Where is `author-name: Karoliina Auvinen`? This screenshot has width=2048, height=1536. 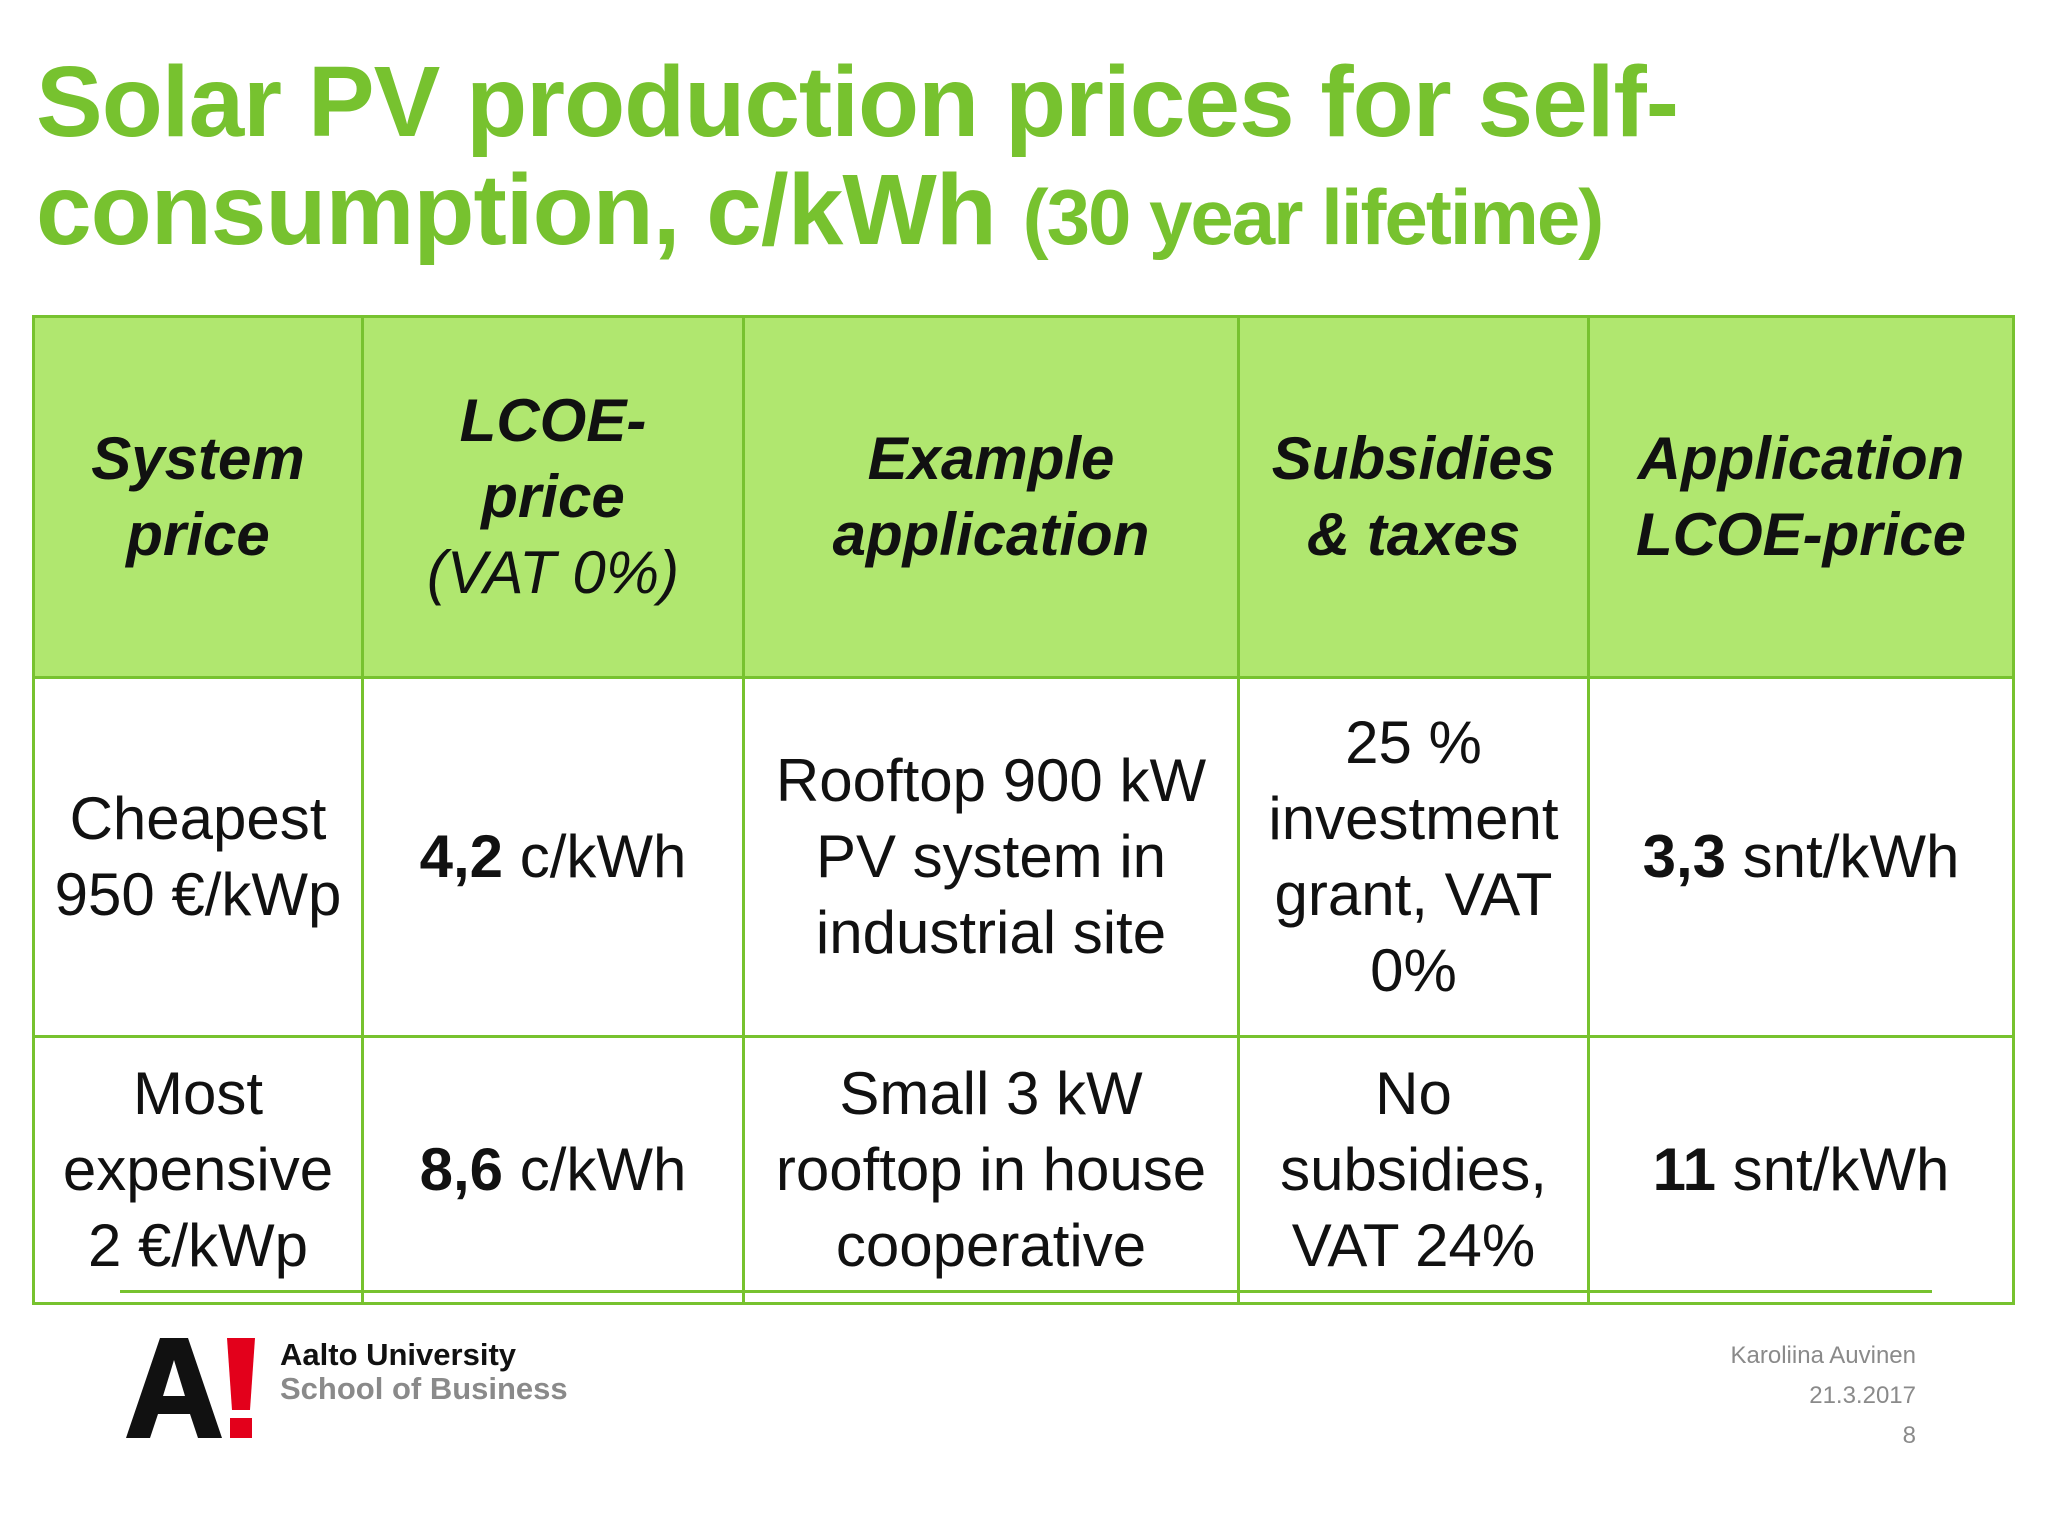
author-name: Karoliina Auvinen is located at coordinates (1823, 1355).